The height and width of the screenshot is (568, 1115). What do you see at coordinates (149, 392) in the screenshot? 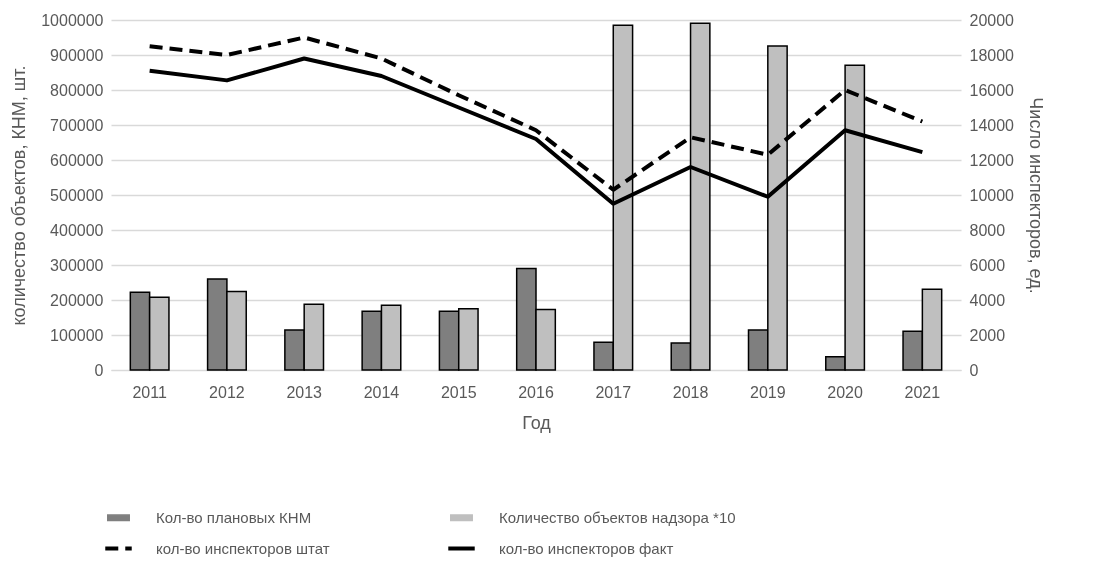
I see `x-tick-label: 2011` at bounding box center [149, 392].